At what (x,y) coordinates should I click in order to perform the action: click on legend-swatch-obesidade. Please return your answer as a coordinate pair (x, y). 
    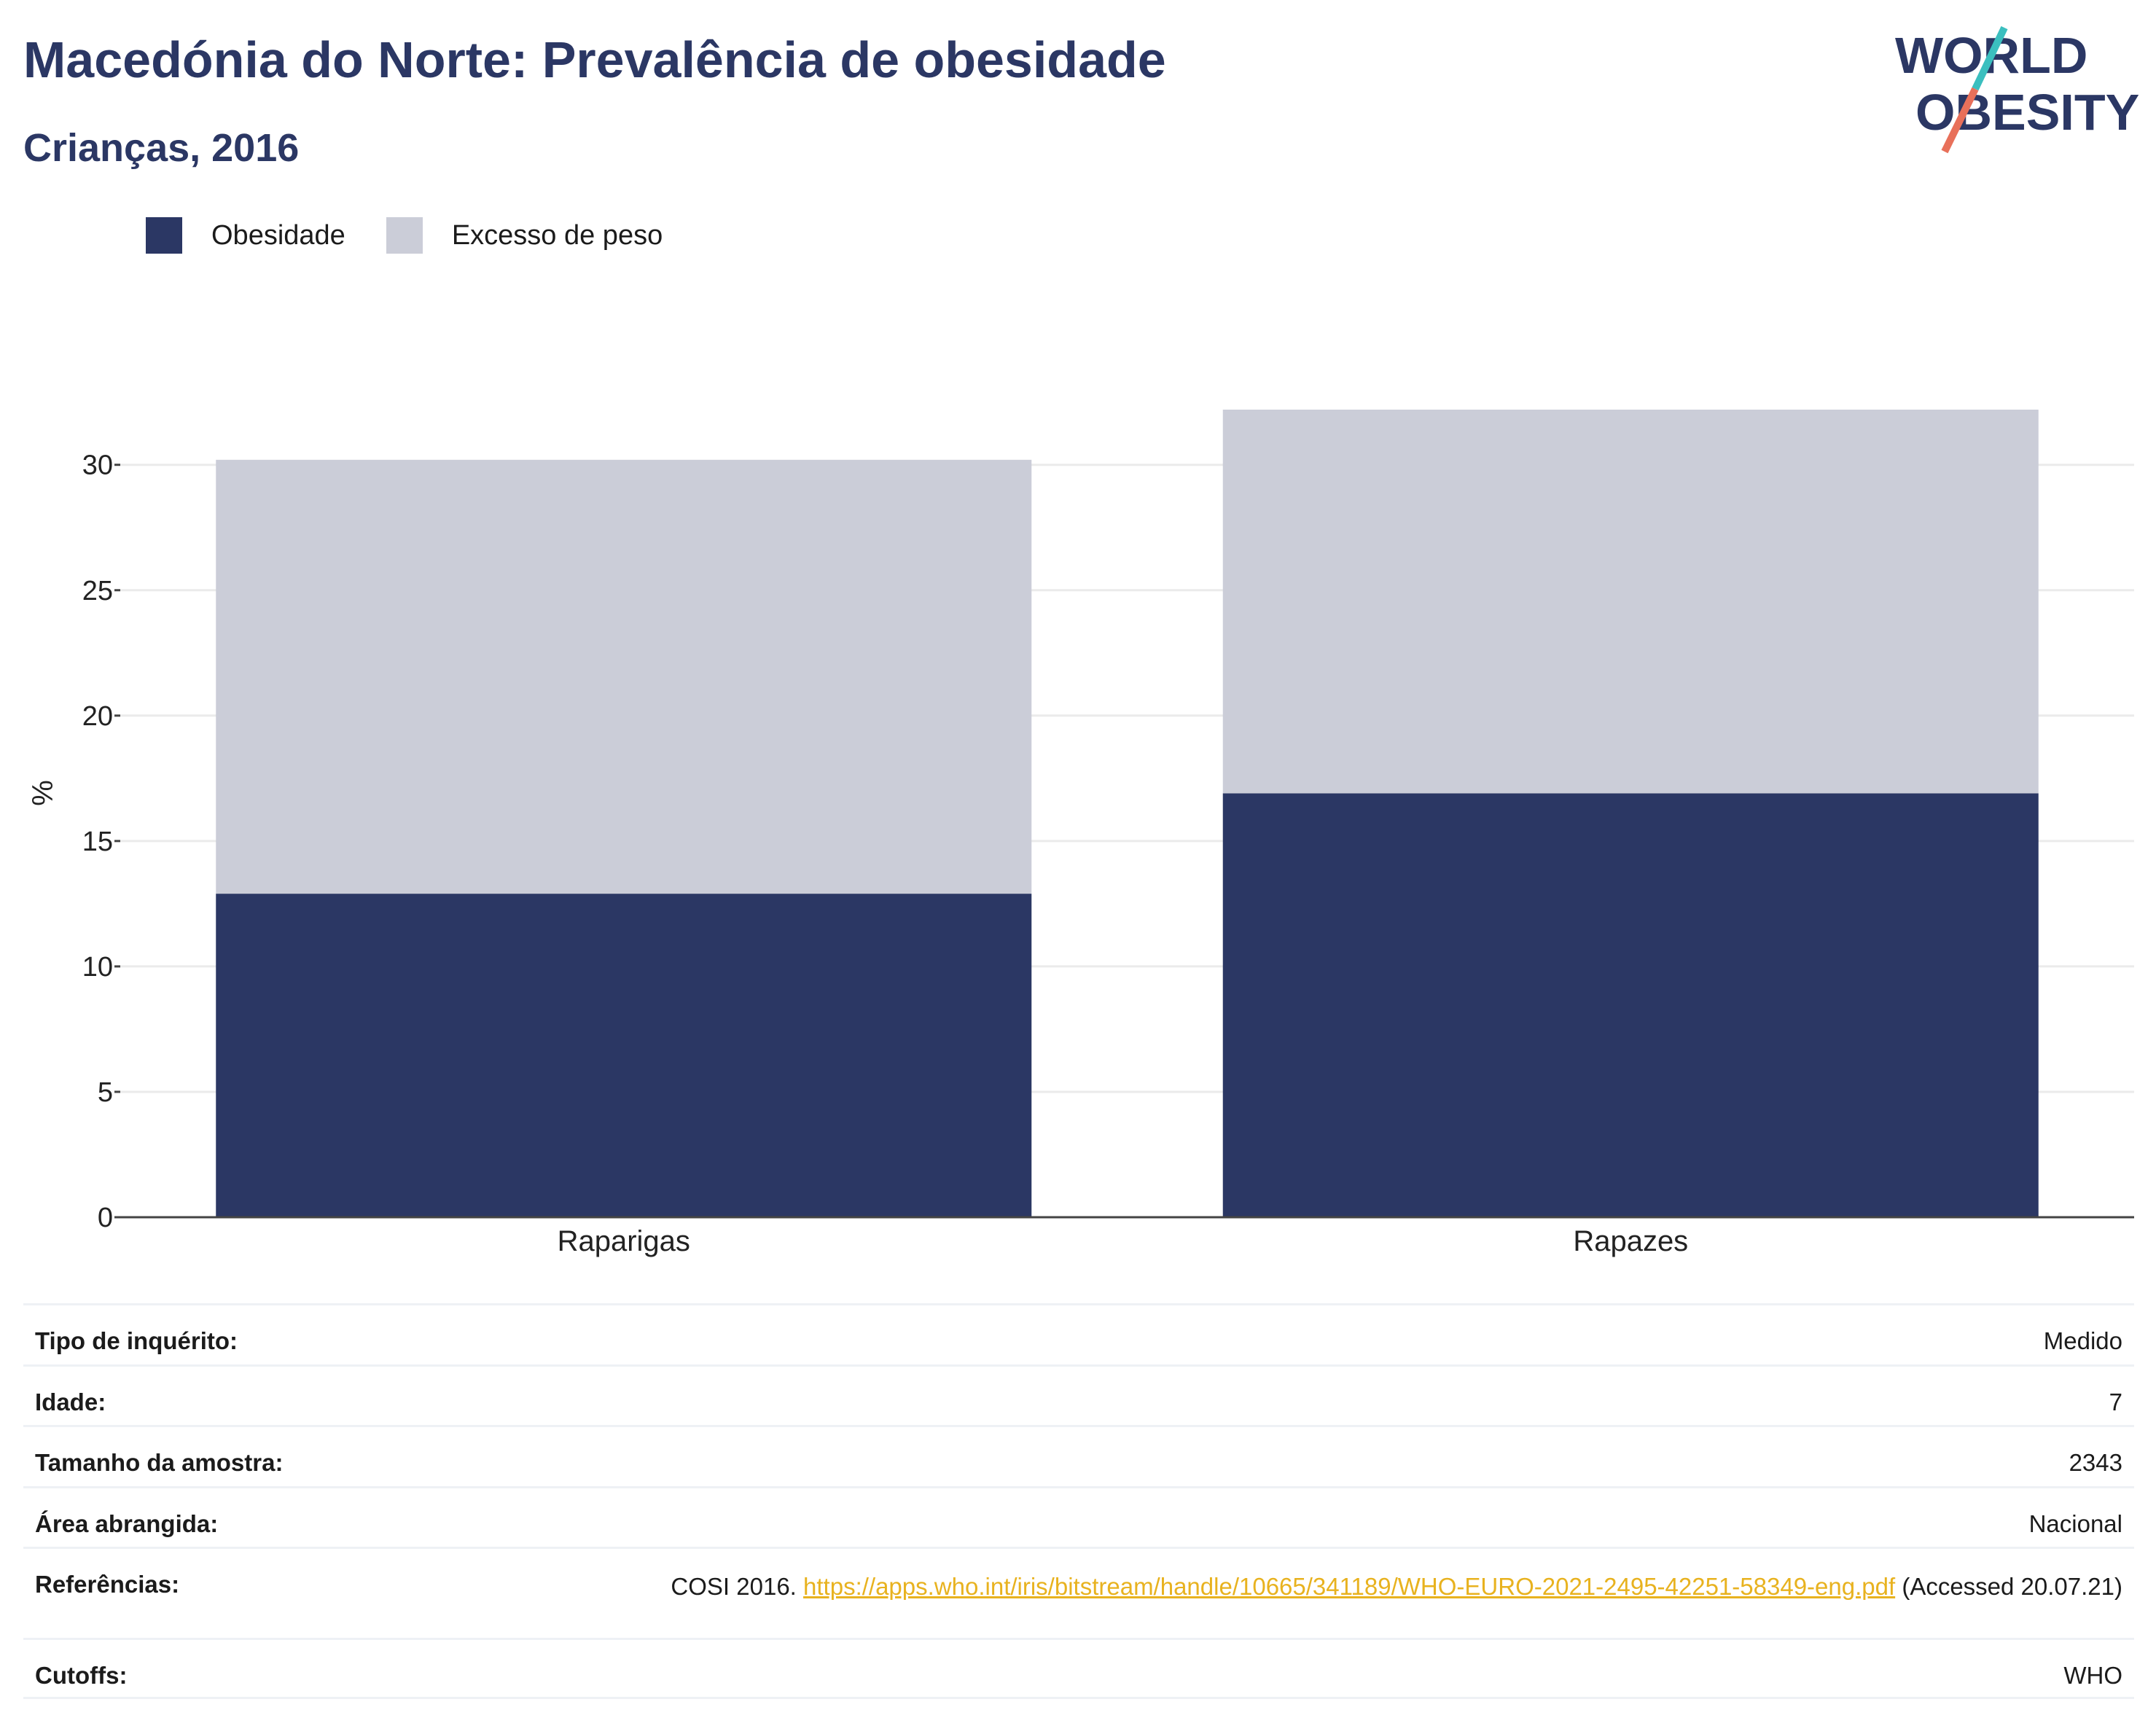
    Looking at the image, I should click on (164, 235).